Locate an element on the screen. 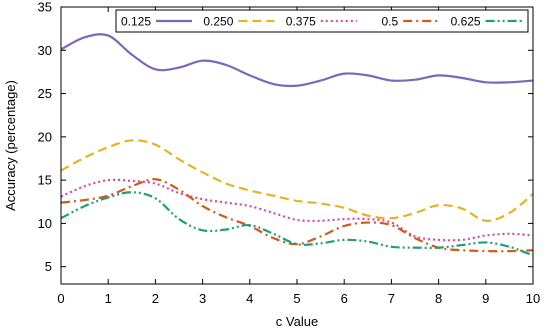  legend-label: 0.625 is located at coordinates (466, 22).